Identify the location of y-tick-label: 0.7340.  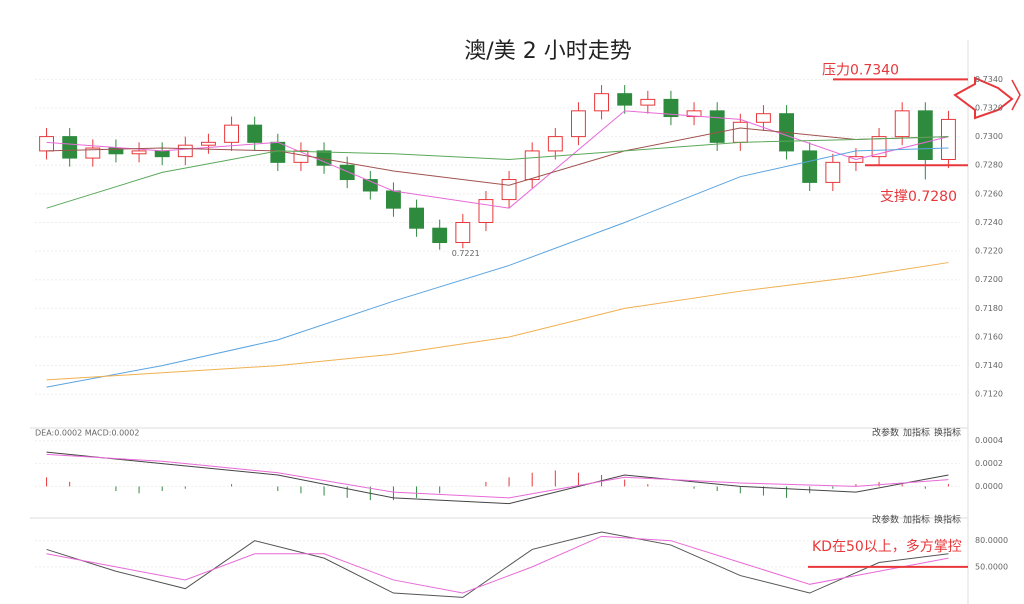
(989, 79).